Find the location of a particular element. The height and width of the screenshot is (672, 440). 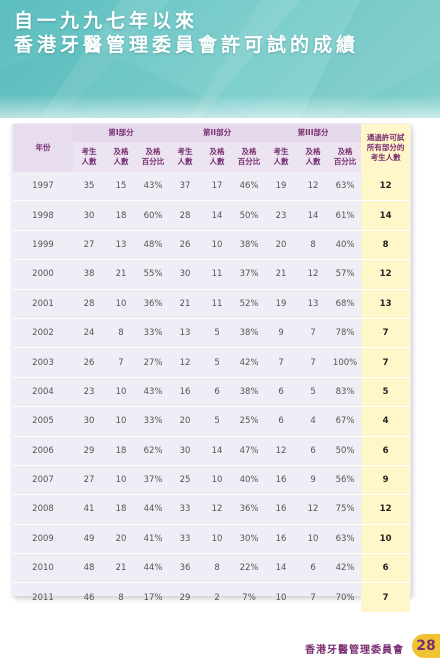

value-cell: 61% is located at coordinates (345, 215).